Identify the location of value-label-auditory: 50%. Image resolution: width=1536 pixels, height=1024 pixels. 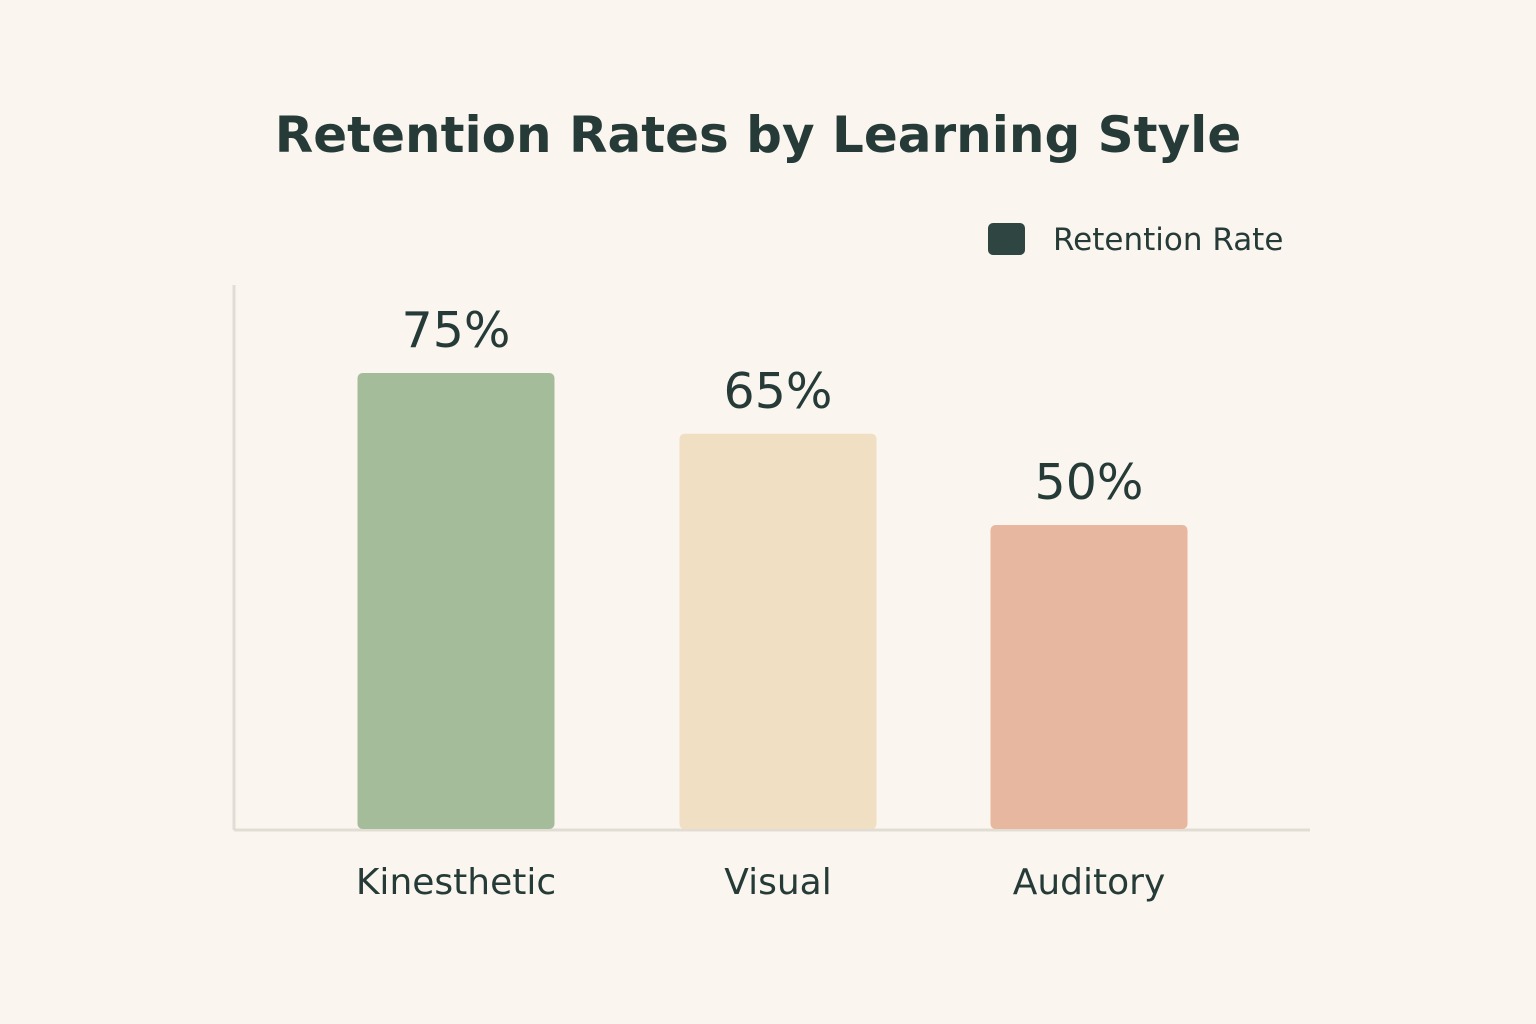
(1089, 482).